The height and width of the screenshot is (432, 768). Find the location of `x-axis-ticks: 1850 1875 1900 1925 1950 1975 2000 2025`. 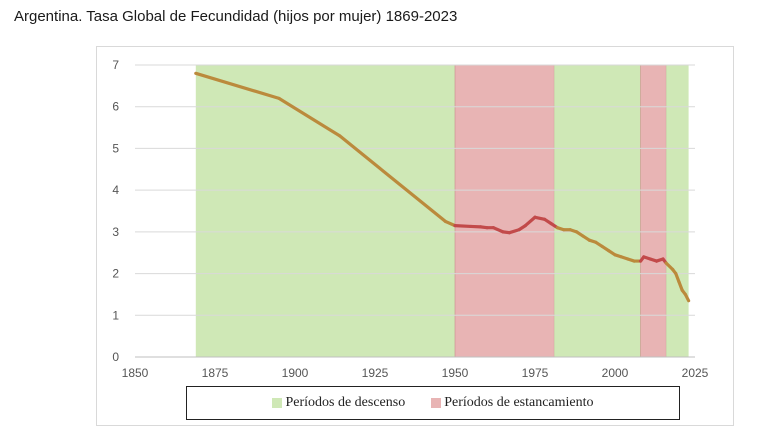

x-axis-ticks: 1850 1875 1900 1925 1950 1975 2000 2025 is located at coordinates (415, 373).